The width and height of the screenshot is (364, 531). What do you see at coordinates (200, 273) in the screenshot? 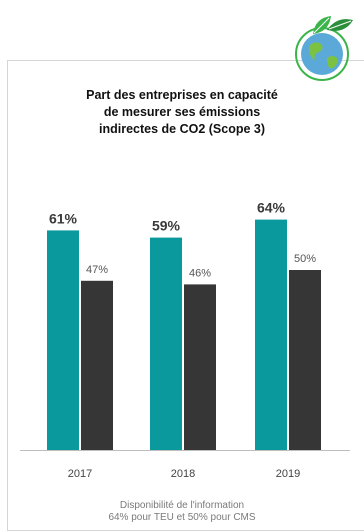
I see `data-label-2018-series-2: 46%` at bounding box center [200, 273].